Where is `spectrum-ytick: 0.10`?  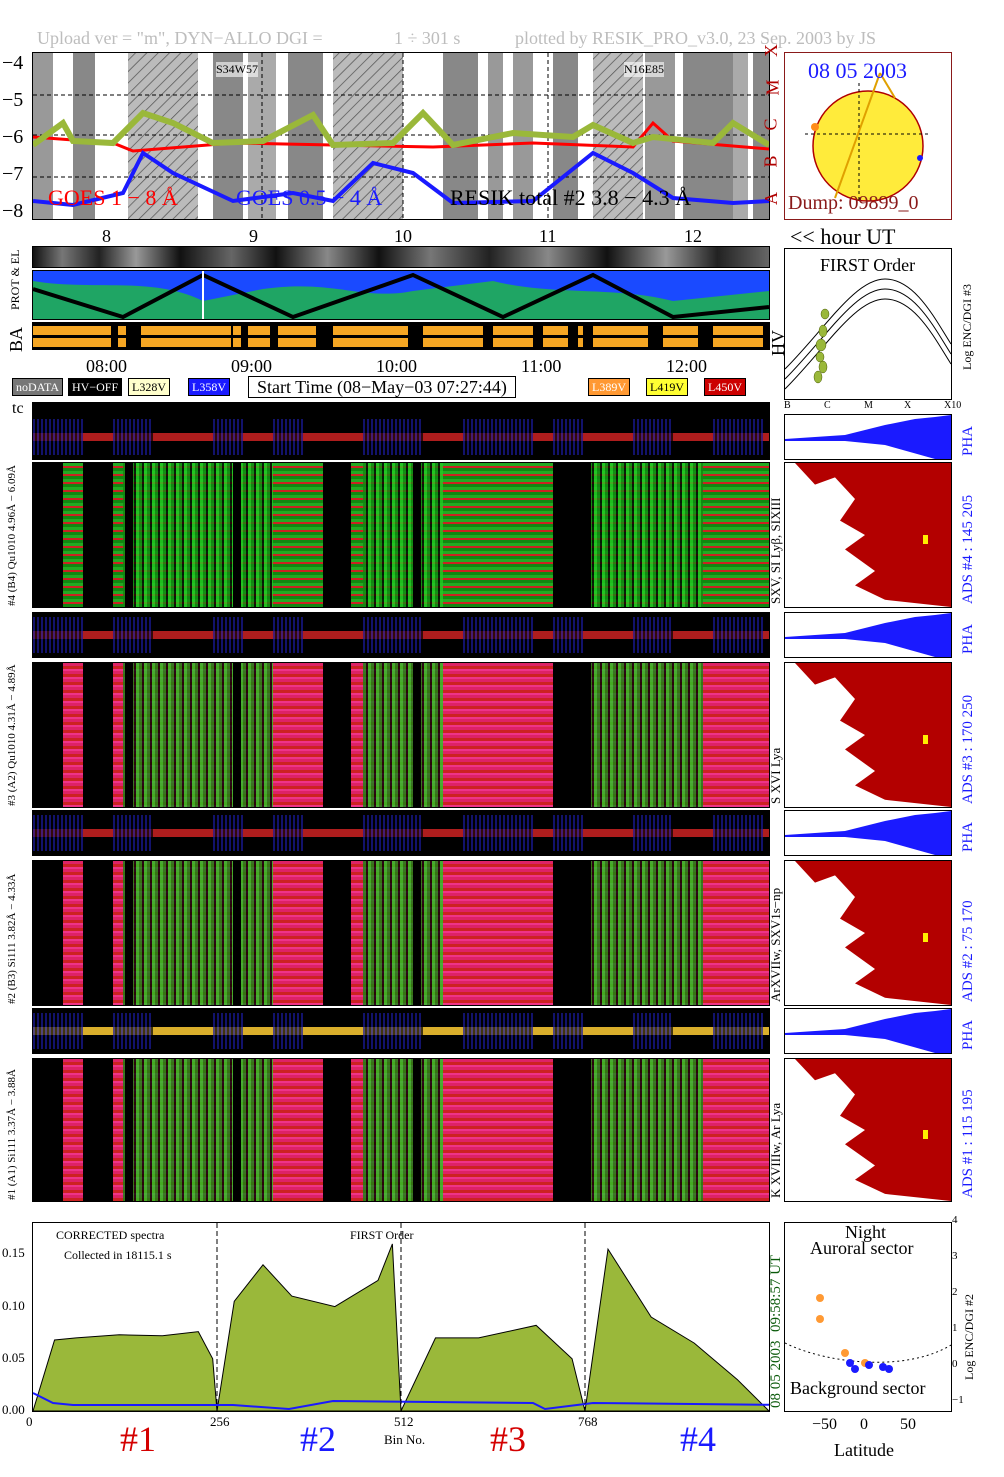
spectrum-ytick: 0.10 is located at coordinates (13, 1305).